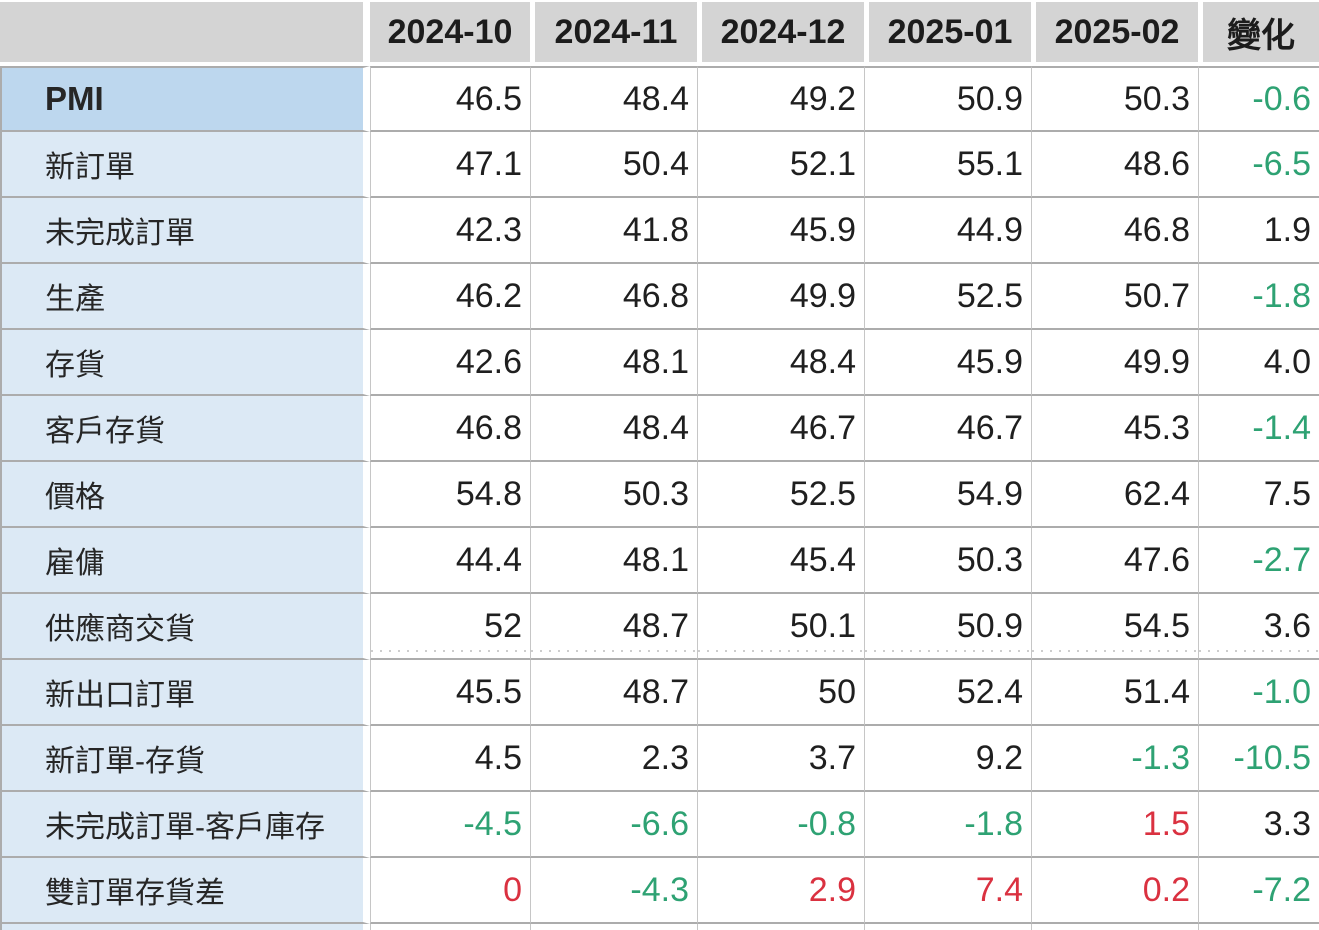 Image resolution: width=1319 pixels, height=930 pixels. Describe the element at coordinates (450, 165) in the screenshot. I see `data-cell: 47.1` at that location.